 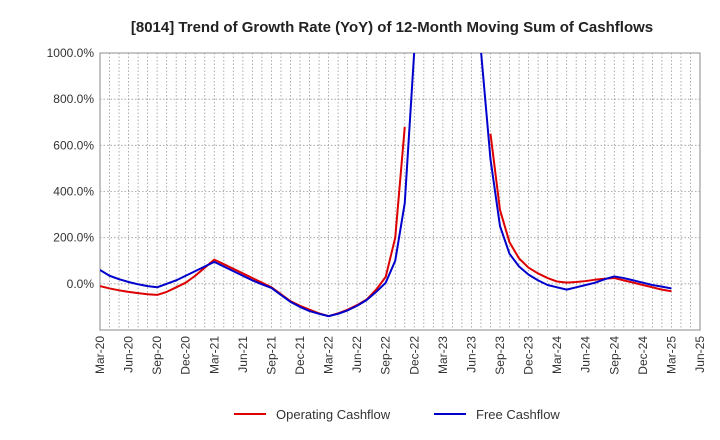 What do you see at coordinates (100, 355) in the screenshot?
I see `x-tick-label: Mar-20` at bounding box center [100, 355].